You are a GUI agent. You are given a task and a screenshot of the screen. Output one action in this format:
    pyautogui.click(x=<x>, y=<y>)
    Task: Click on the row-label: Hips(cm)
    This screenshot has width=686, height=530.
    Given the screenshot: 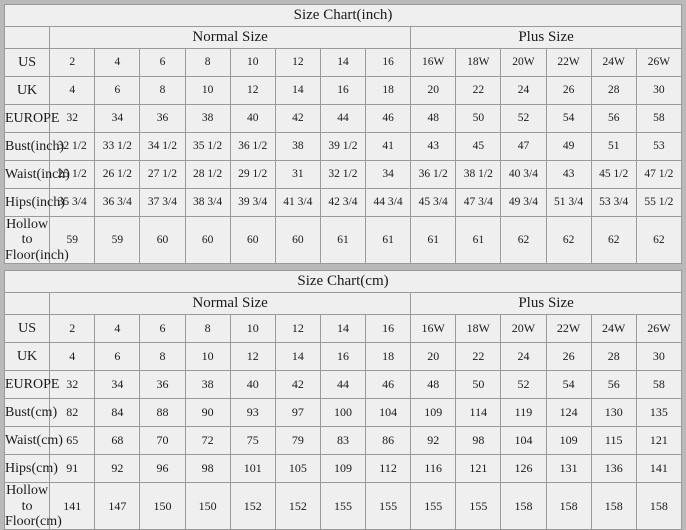 What is the action you would take?
    pyautogui.click(x=30, y=469)
    